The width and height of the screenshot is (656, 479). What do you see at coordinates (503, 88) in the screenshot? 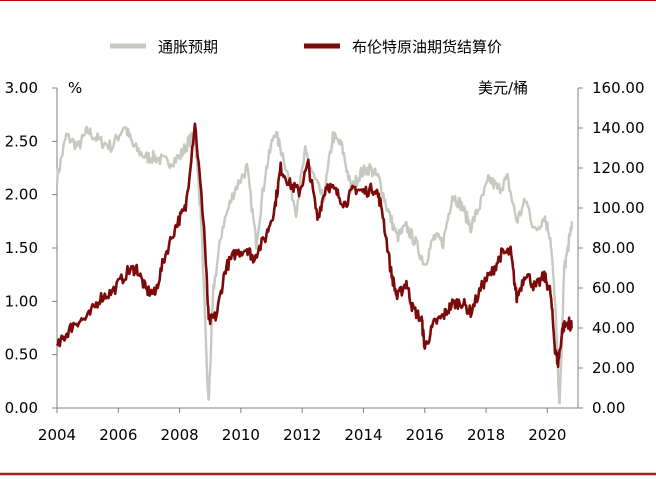
I see `right-axis-unit: 美元/桶` at bounding box center [503, 88].